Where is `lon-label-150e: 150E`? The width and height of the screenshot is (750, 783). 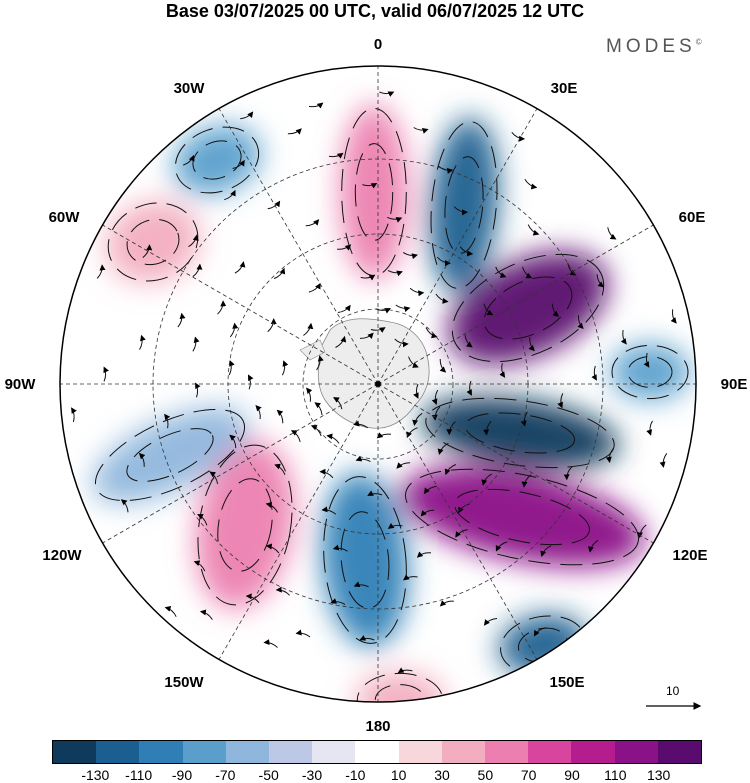 lon-label-150e: 150E is located at coordinates (567, 682).